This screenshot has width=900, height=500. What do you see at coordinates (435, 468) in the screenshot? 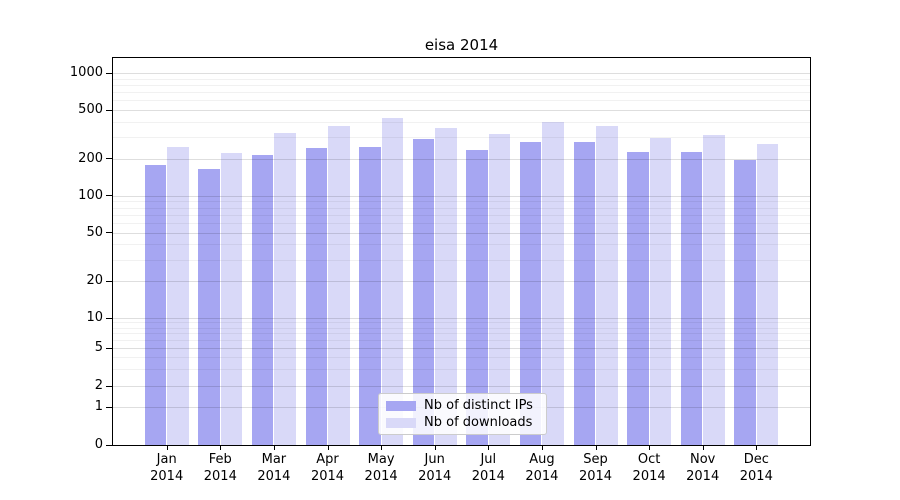
I see `x-tick-label: Jun 2014` at bounding box center [435, 468].